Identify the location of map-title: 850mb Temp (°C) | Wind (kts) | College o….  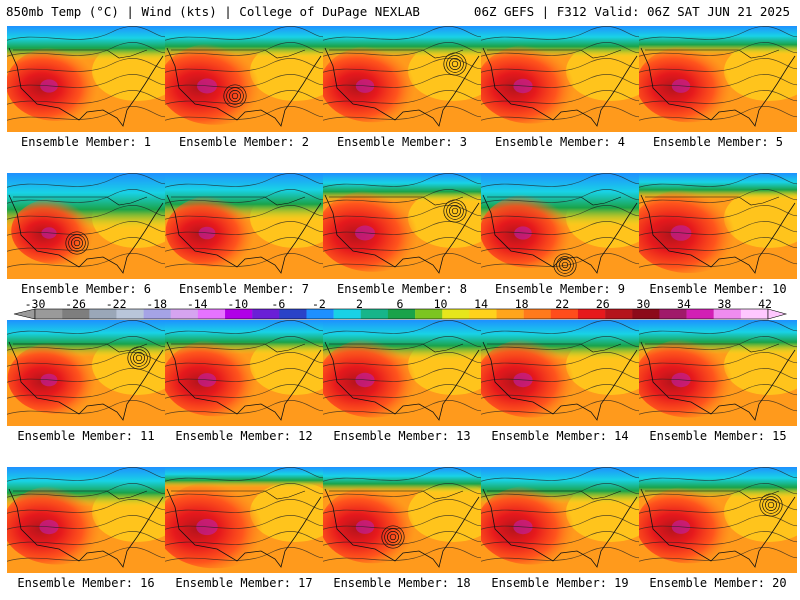
(213, 11).